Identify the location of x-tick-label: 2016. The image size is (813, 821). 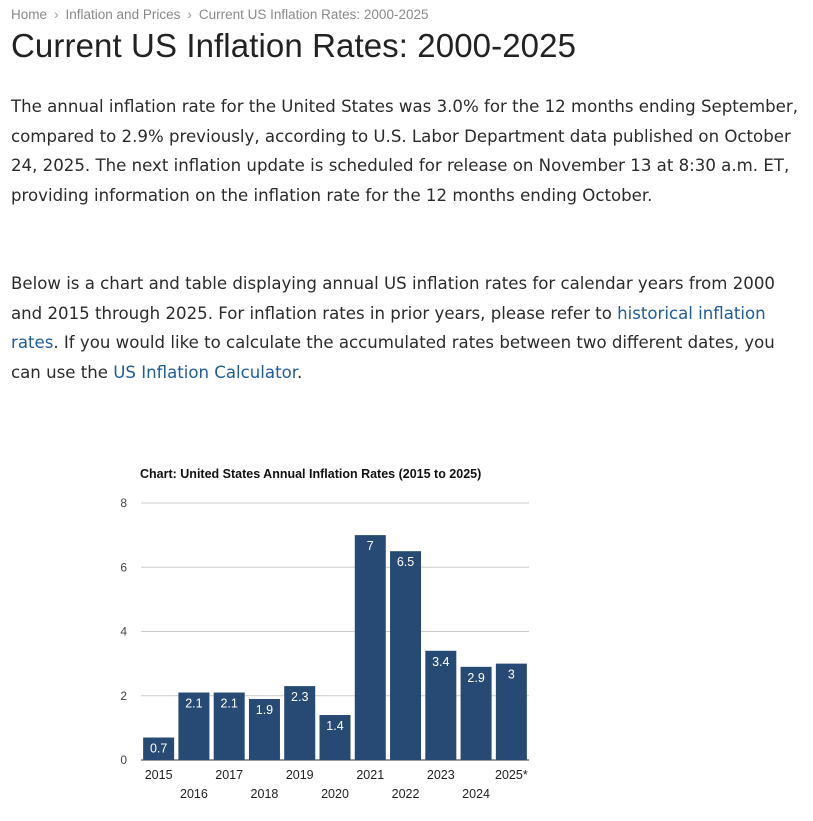
(194, 794).